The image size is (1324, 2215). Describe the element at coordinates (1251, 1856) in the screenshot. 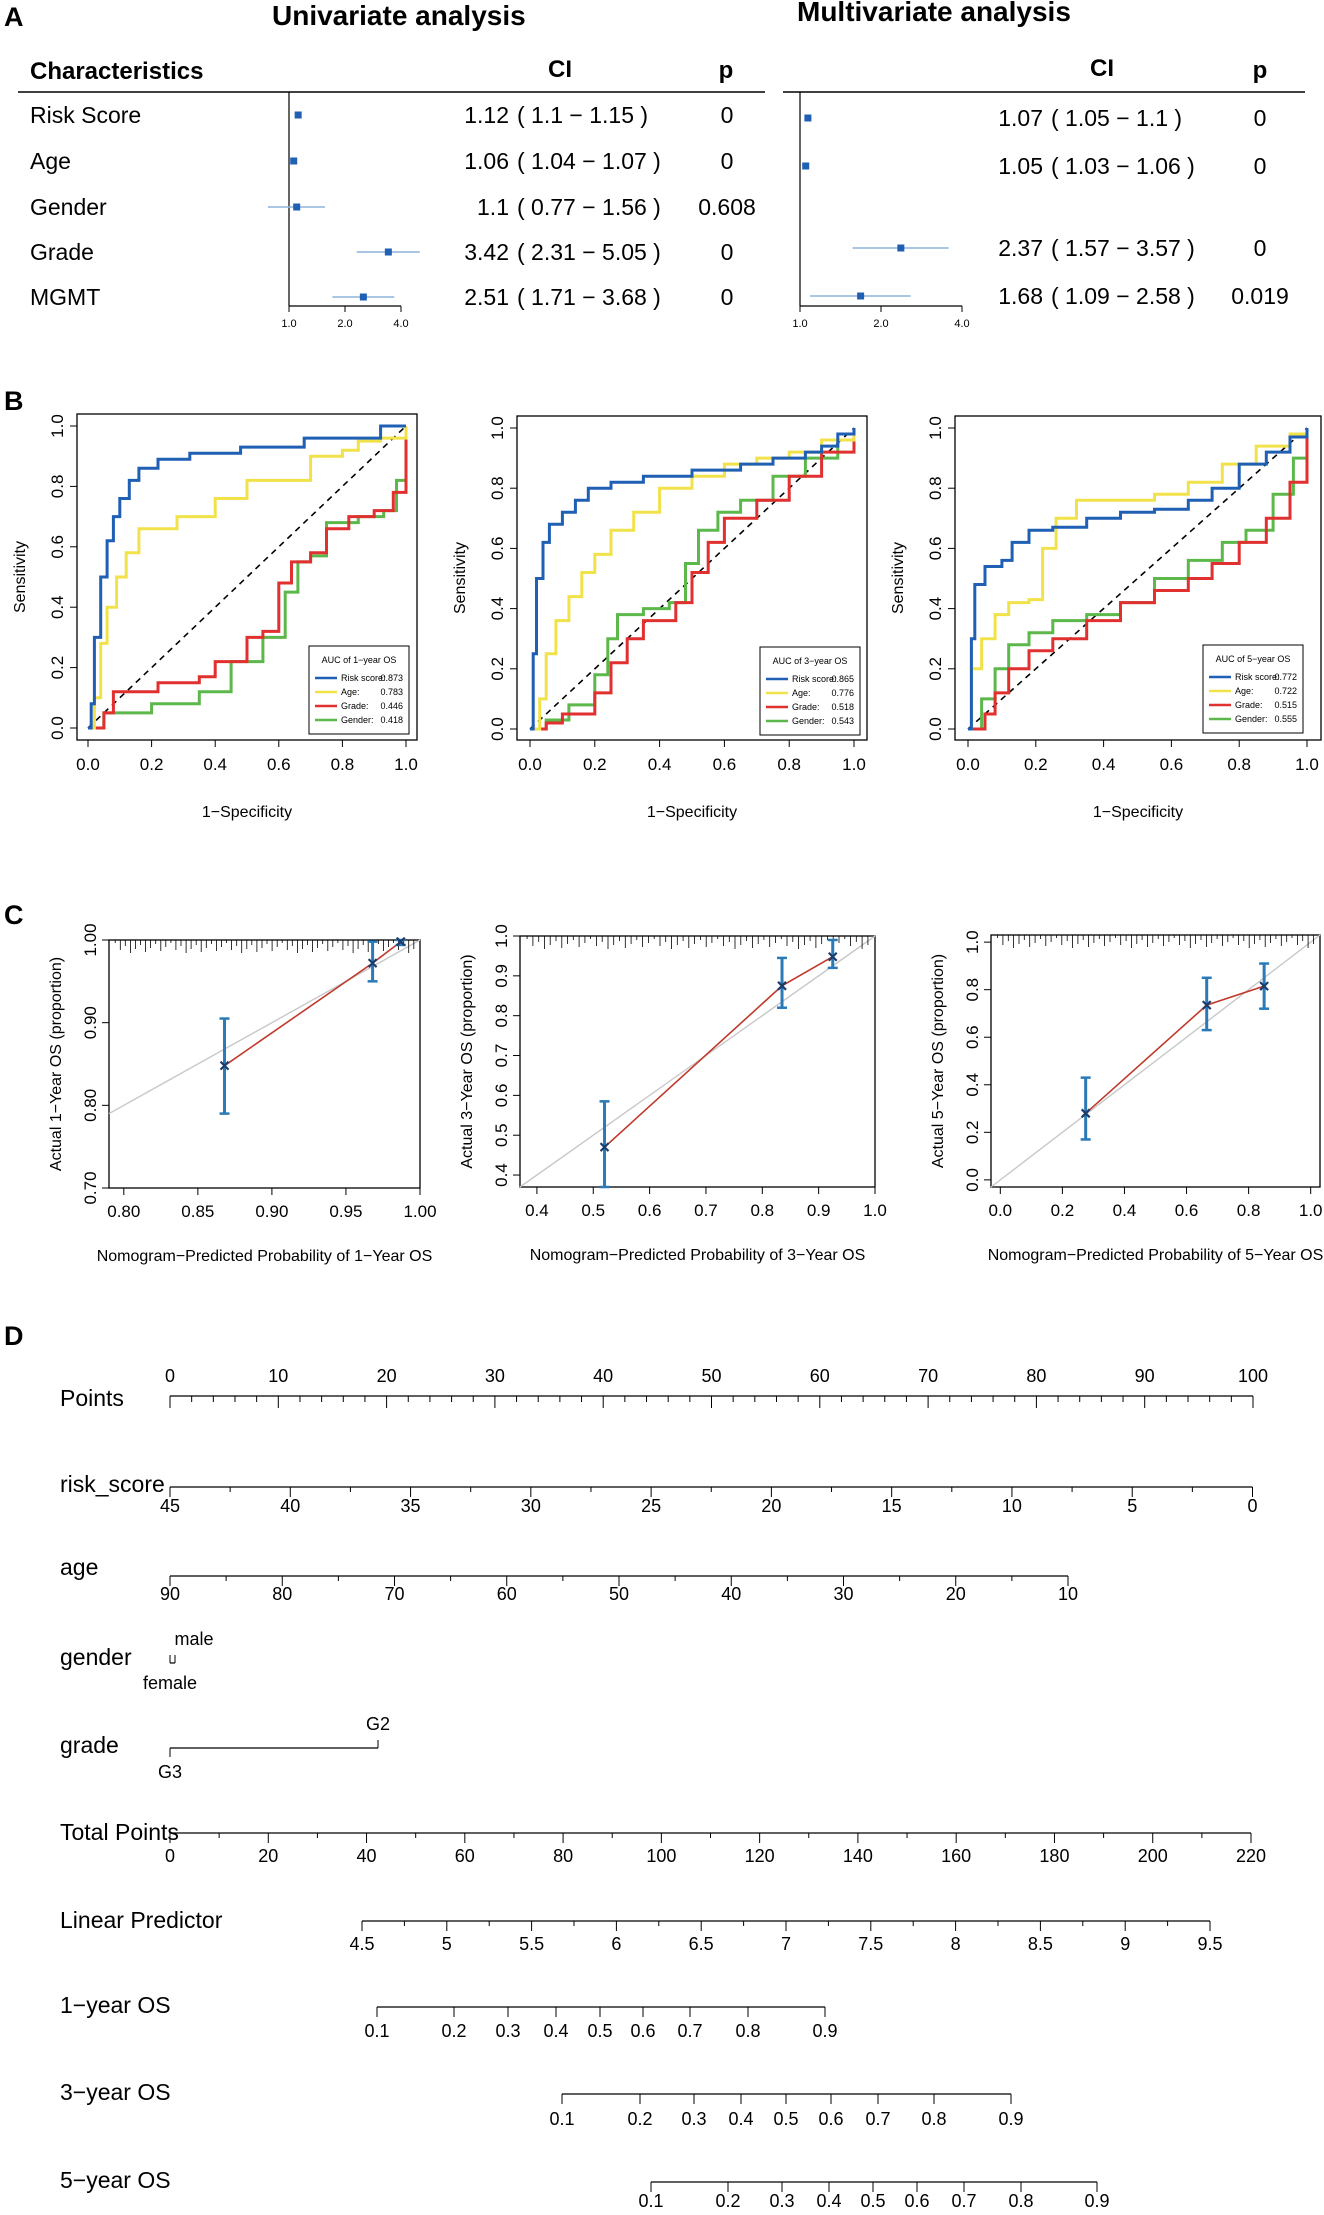

I see `nomogram-tick-label: 220` at that location.